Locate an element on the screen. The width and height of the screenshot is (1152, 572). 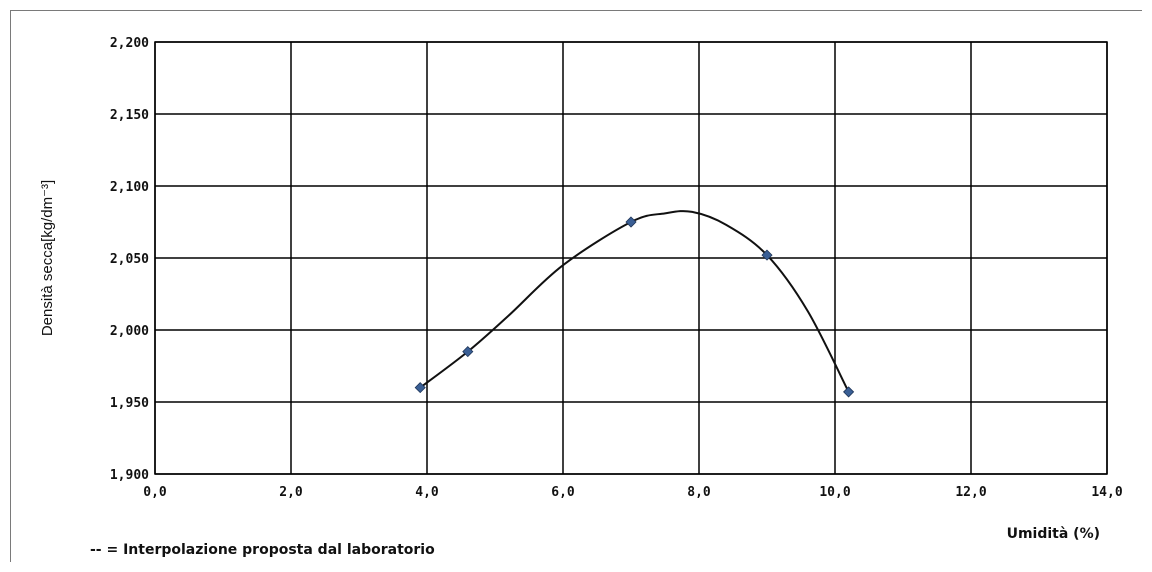
interpolation-curve is located at coordinates (634, 301).